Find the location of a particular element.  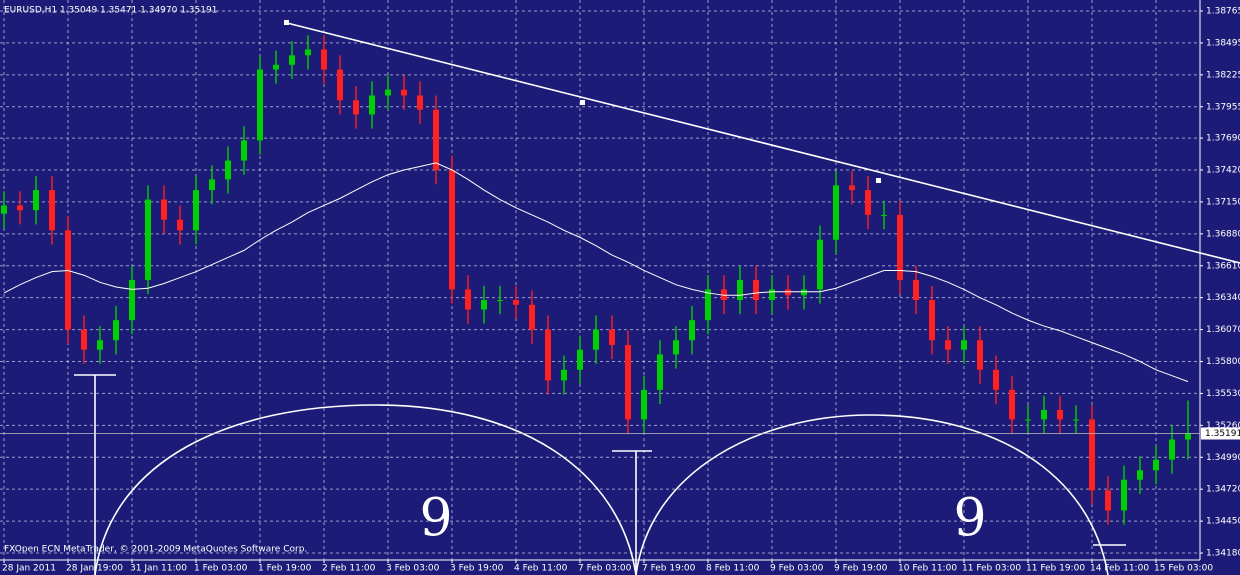

x-tick-label: 7 Feb 19:00 is located at coordinates (669, 569).